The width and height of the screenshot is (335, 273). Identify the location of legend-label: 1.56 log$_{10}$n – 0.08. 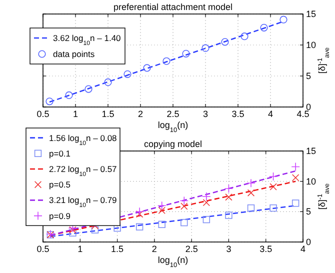
(83, 139).